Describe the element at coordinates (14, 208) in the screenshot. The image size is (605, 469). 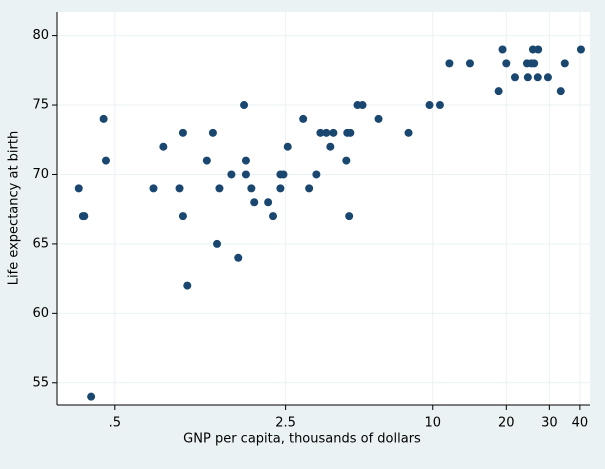
I see `y-axis-label: Life expectancy at birth` at that location.